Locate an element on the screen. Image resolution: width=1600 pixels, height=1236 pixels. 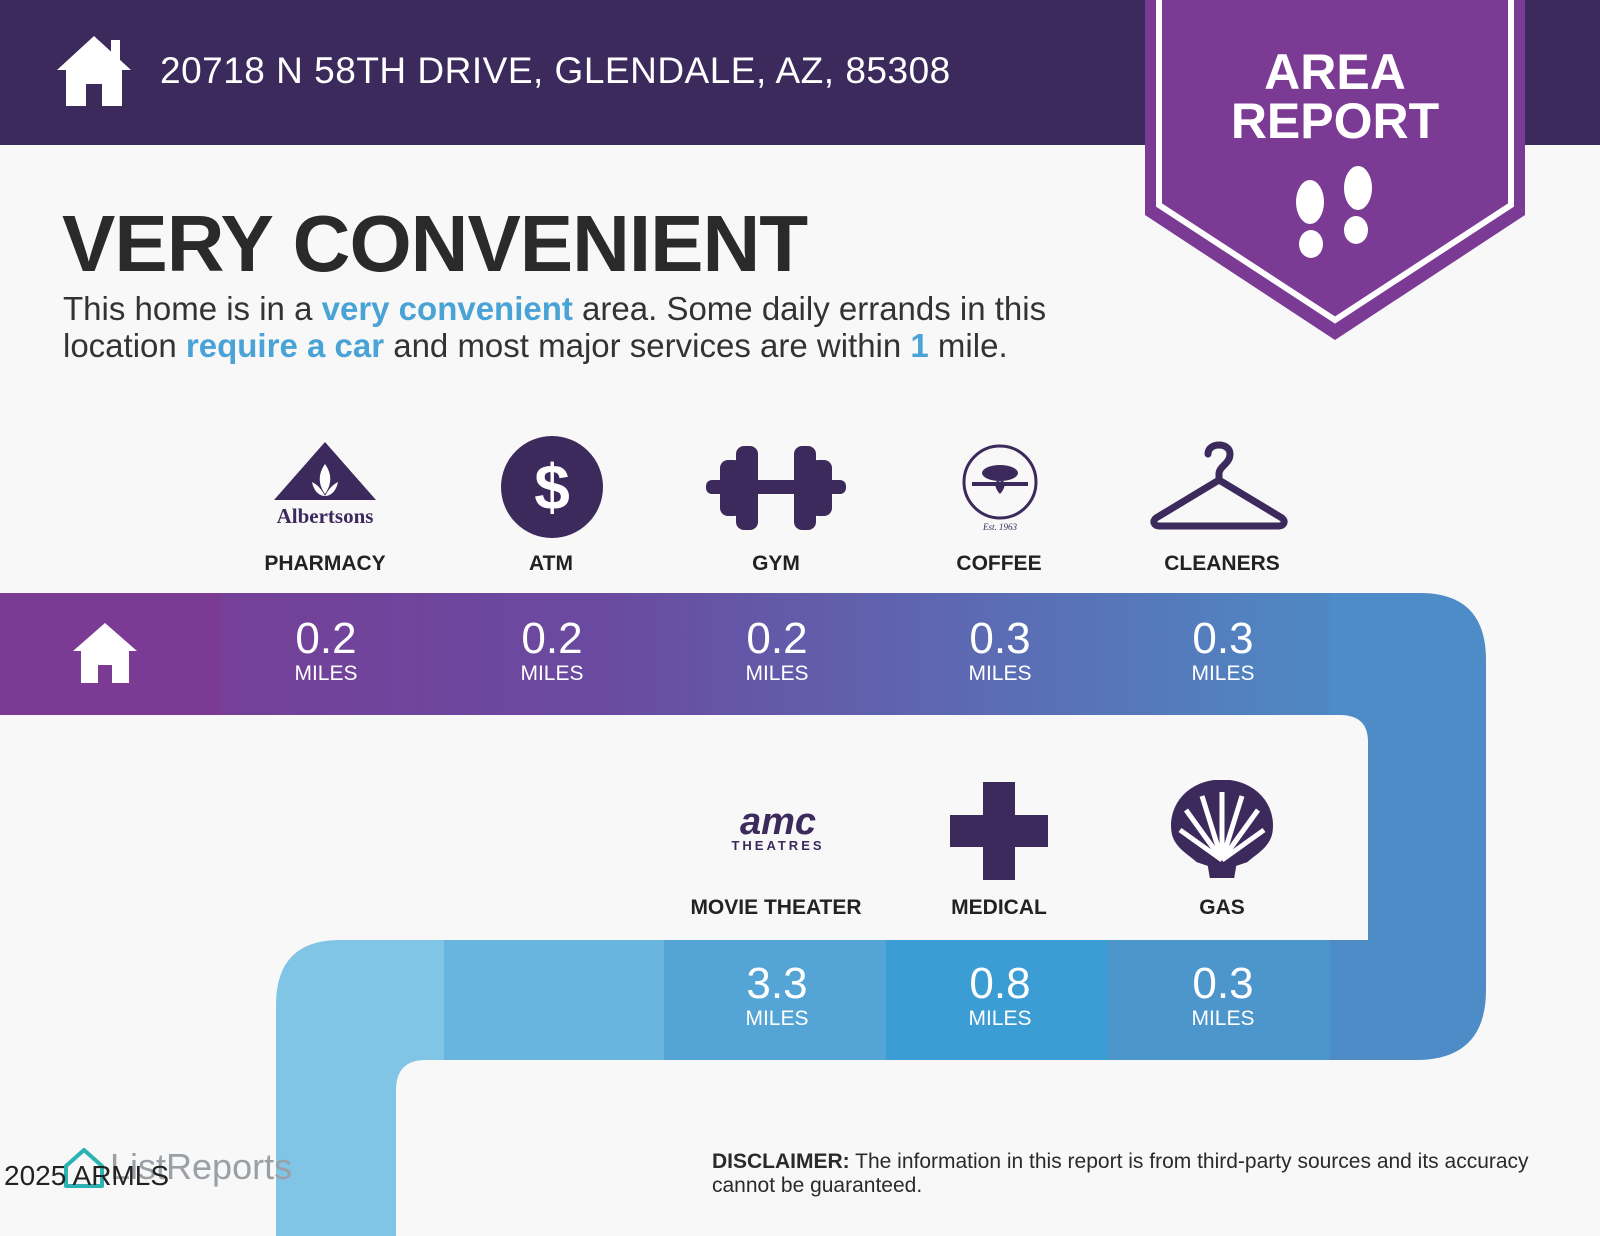
convenience-headline: VERY CONVENIENT is located at coordinates (435, 243).